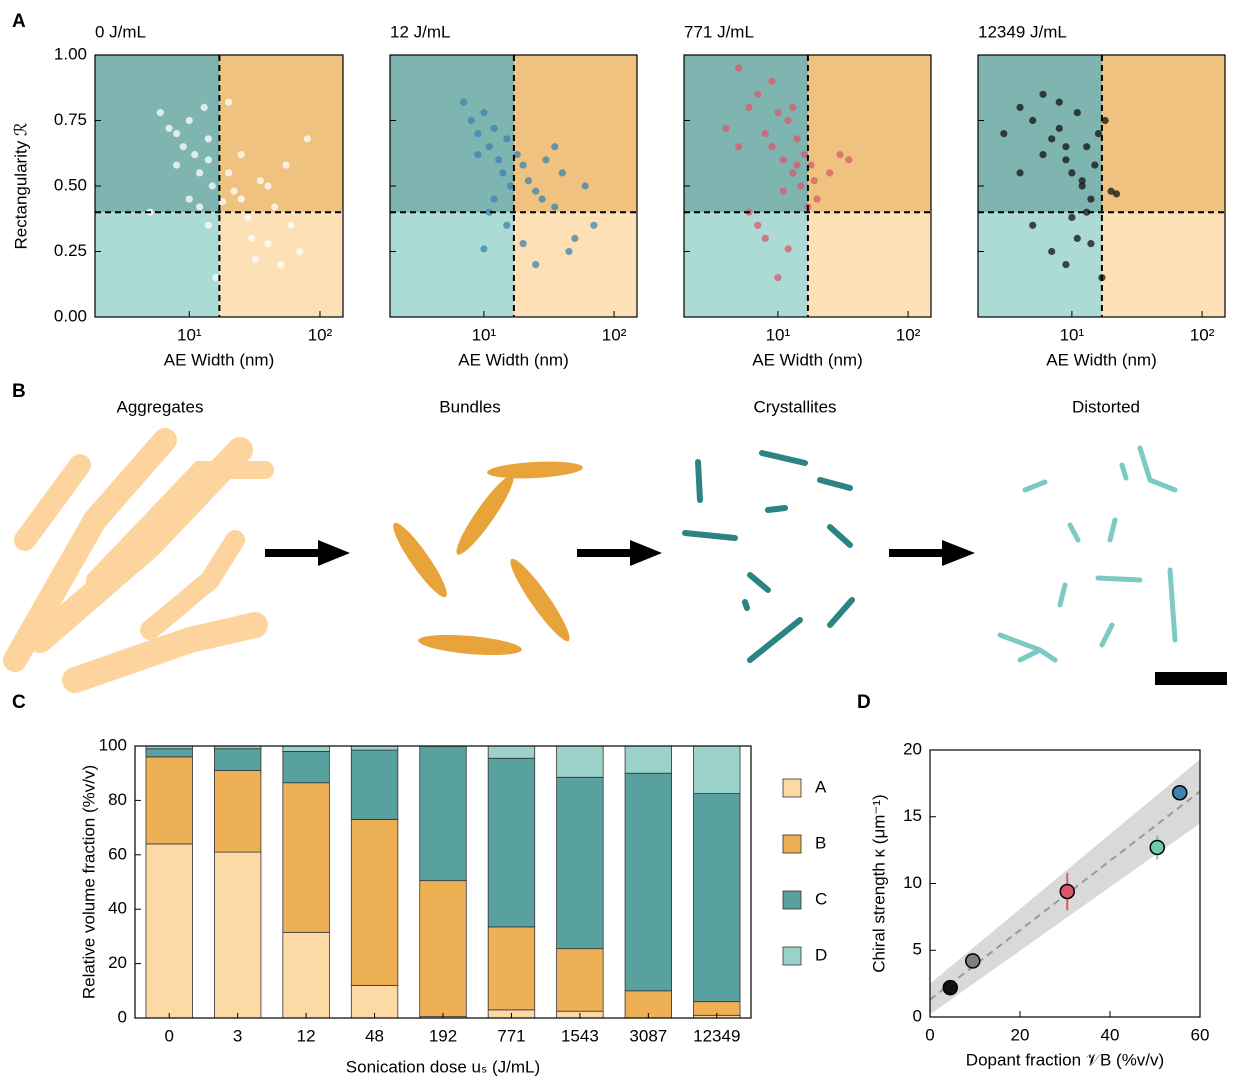 Image resolution: width=1233 pixels, height=1081 pixels. I want to click on distorted, so click(1087, 554).